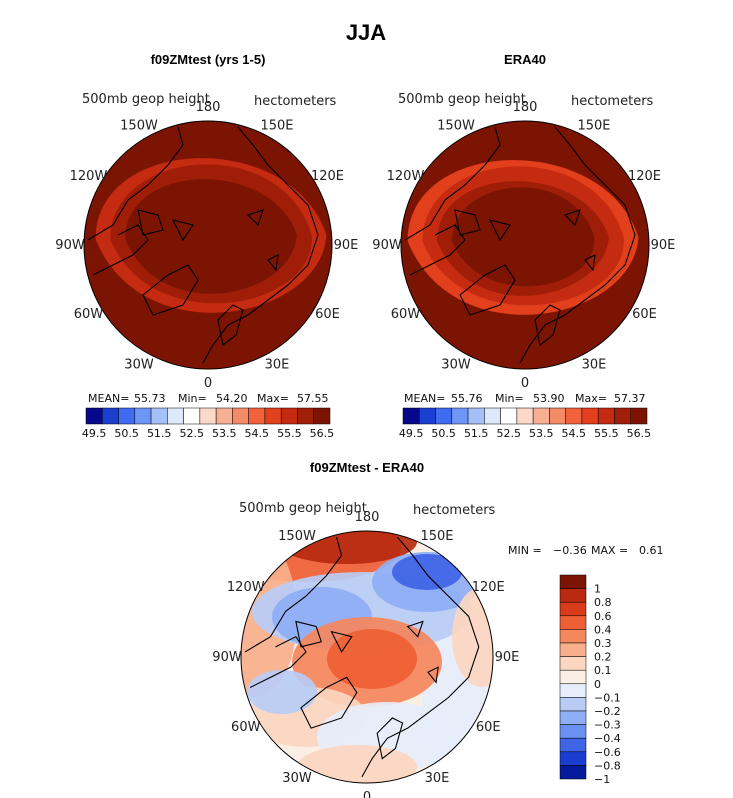 This screenshot has width=733, height=798. I want to click on colorbar-tick-label: 50.5, so click(443, 433).